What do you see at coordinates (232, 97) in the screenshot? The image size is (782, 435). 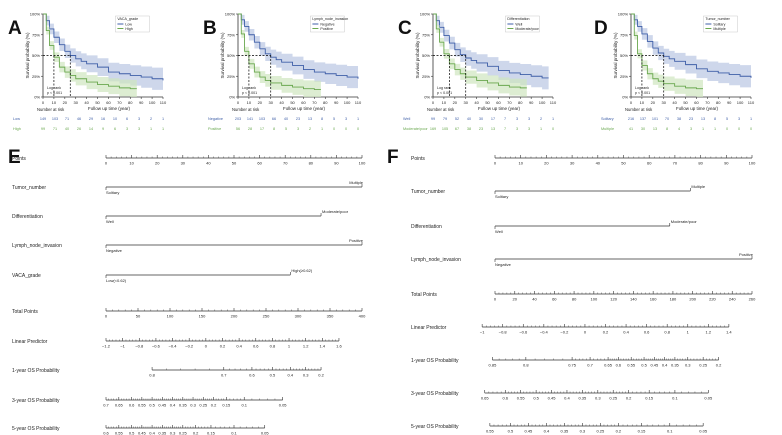 I see `y-tick-label: 0%` at bounding box center [232, 97].